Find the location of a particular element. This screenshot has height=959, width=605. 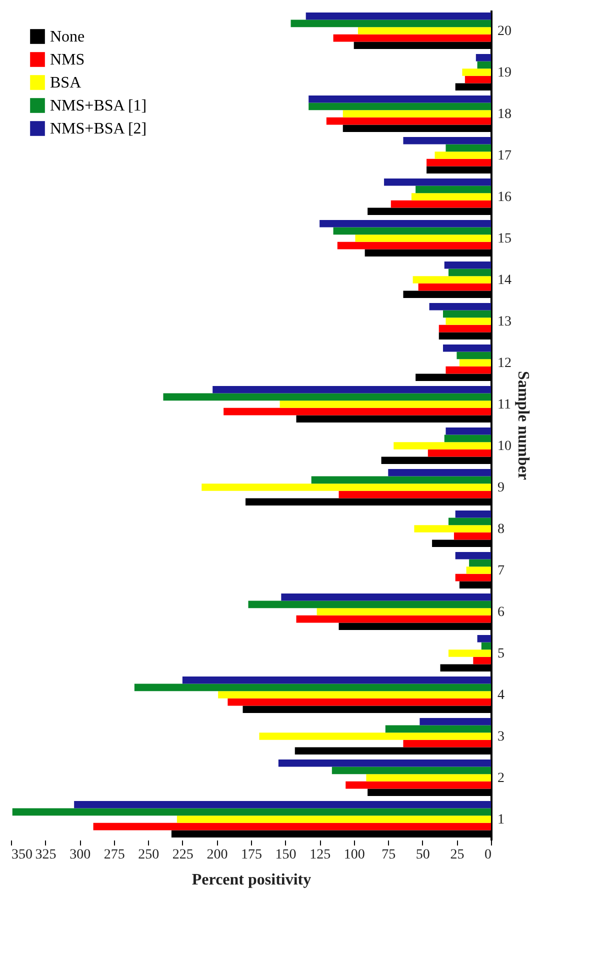

y-tick-label: 14 is located at coordinates (505, 280).